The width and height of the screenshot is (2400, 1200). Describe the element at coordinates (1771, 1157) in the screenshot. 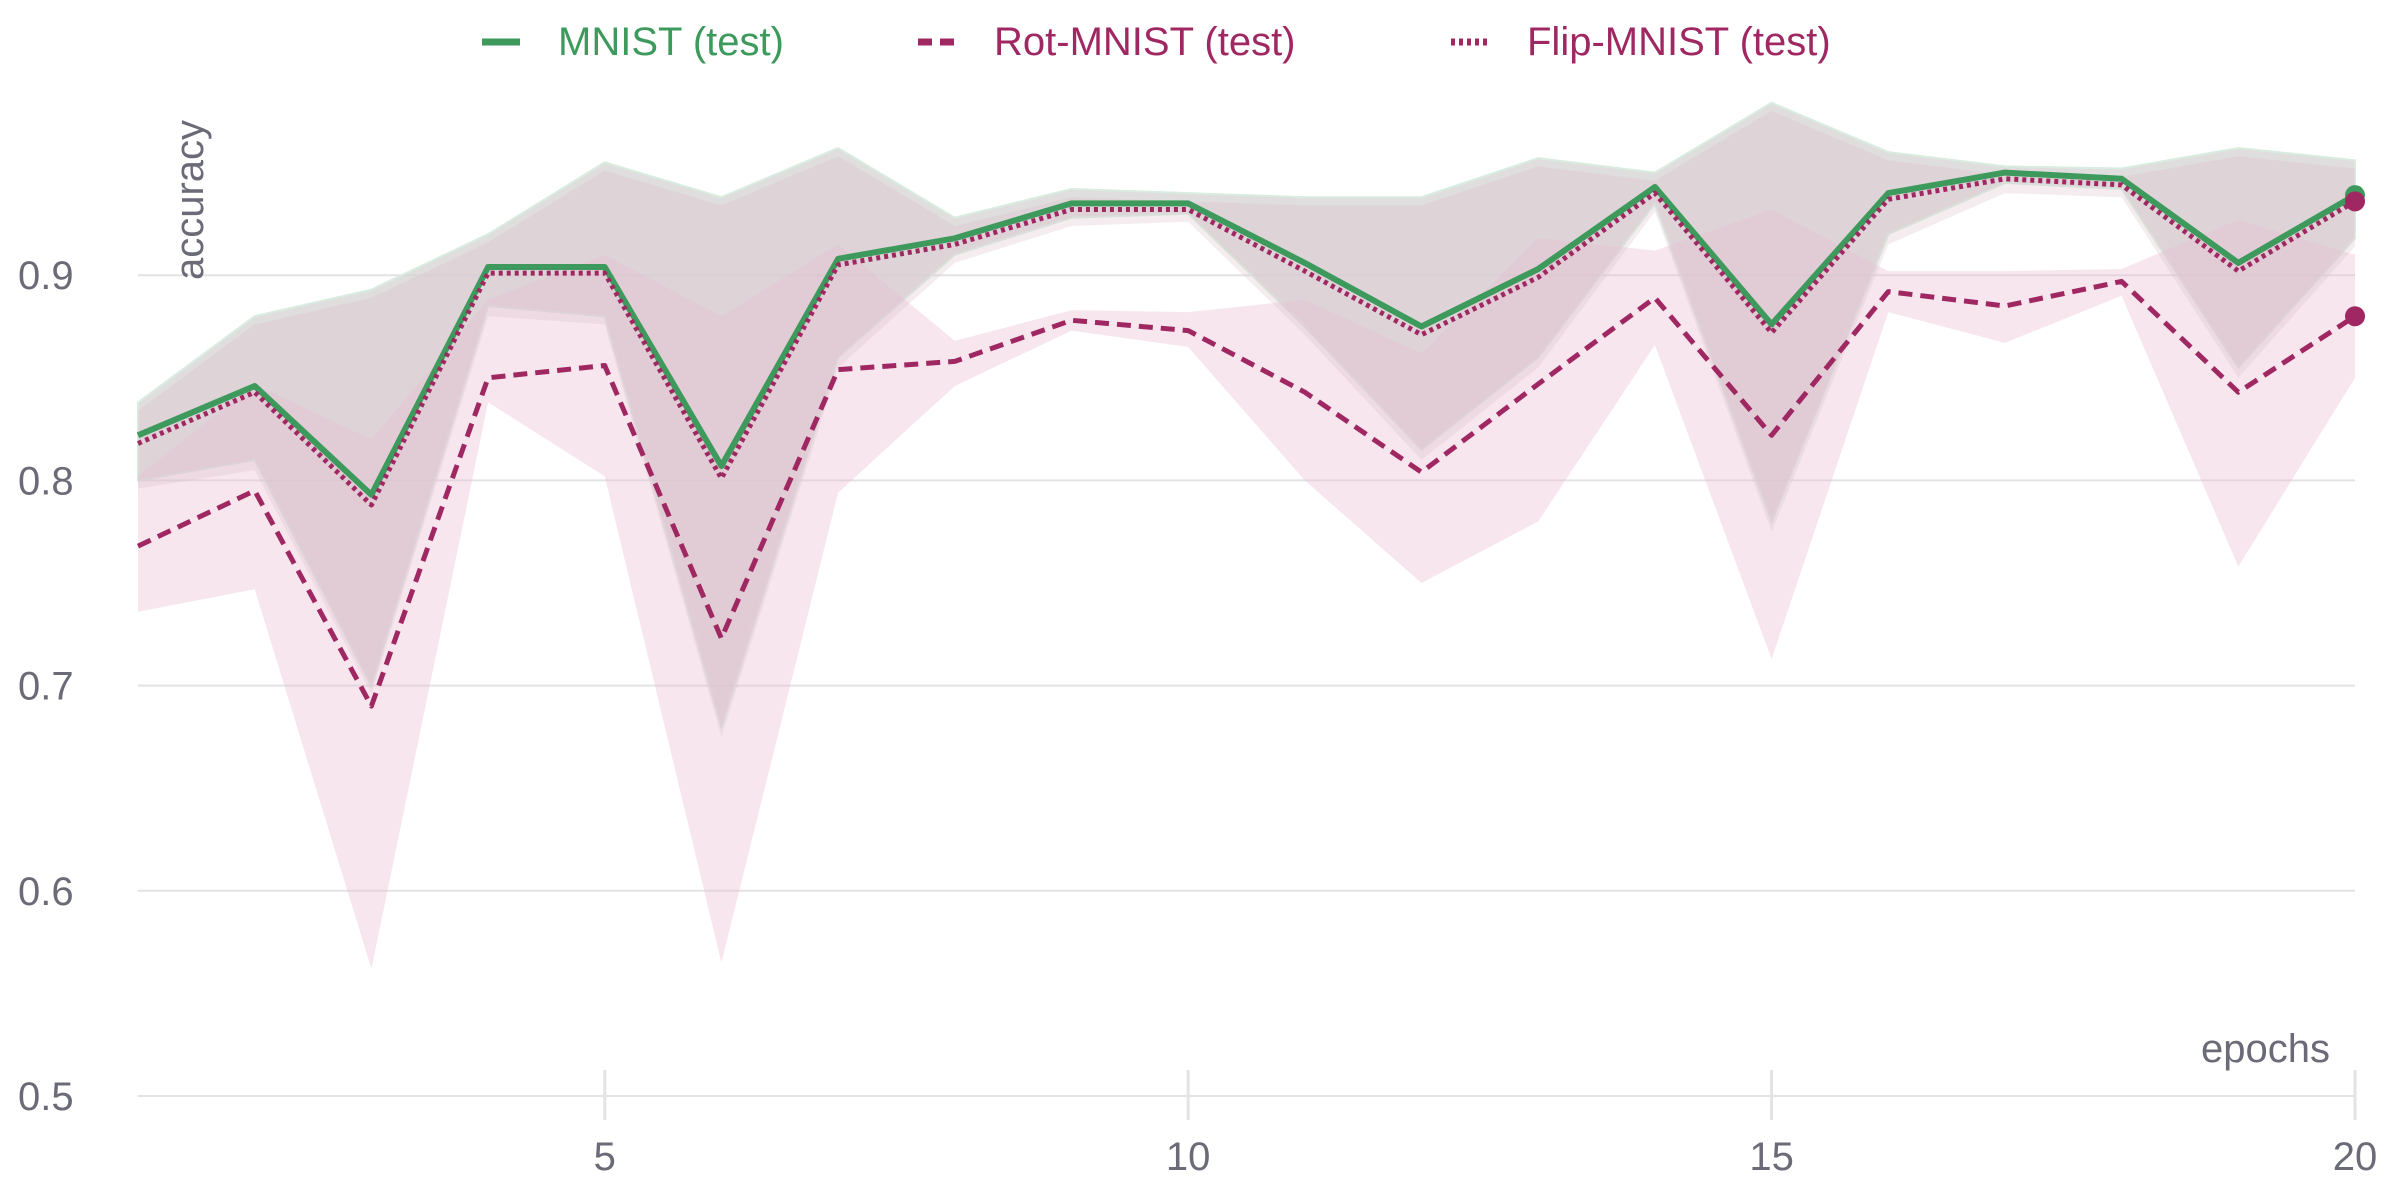

I see `x-tick-label: 15` at that location.